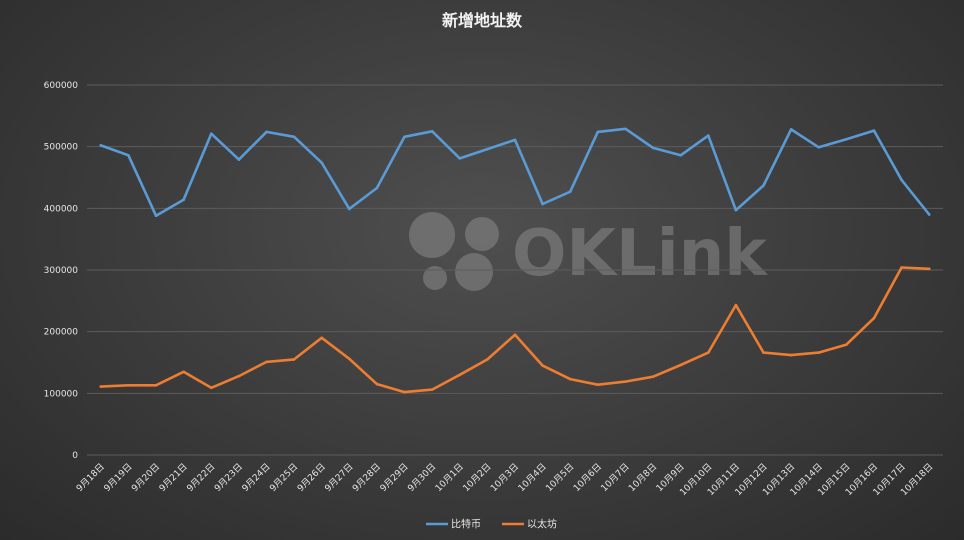 The height and width of the screenshot is (540, 964). Describe the element at coordinates (477, 477) in the screenshot. I see `x-tick-label: 10月2日` at that location.